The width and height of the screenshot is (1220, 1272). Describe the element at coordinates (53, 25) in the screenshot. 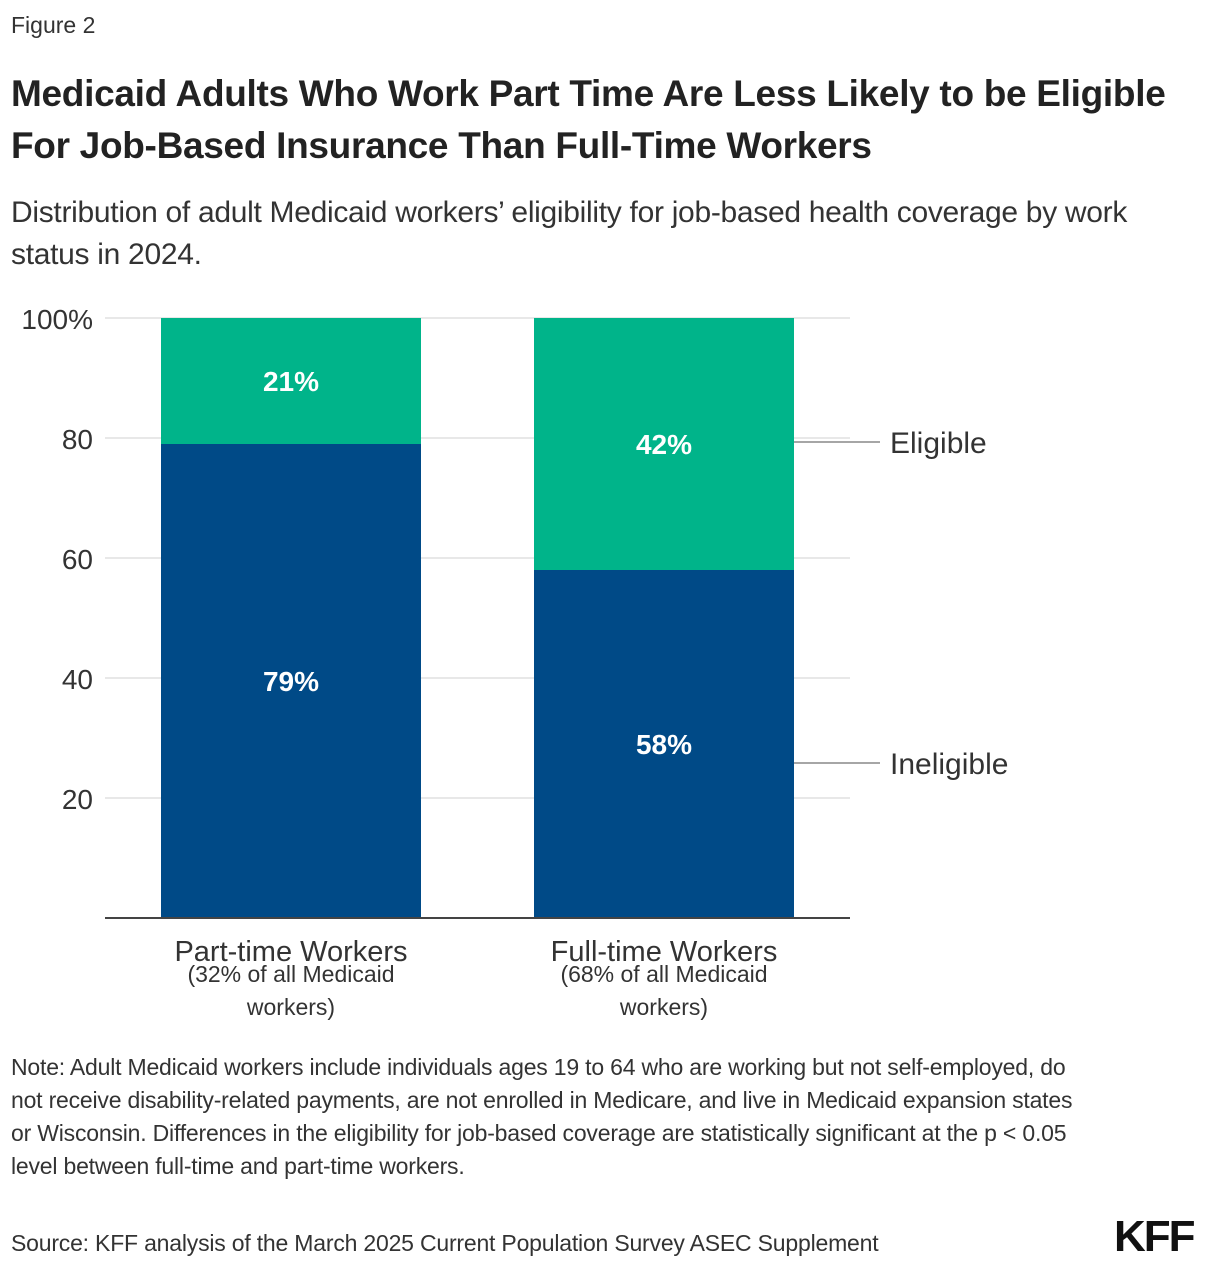

I see `figure-label: Figure 2` at that location.